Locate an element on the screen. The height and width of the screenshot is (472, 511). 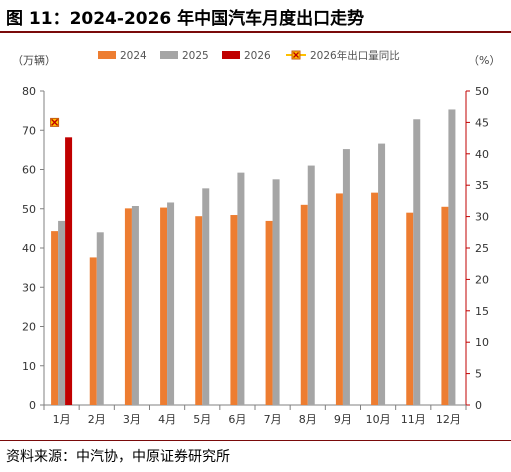
y-left-tick-label: 0 is located at coordinates (32, 405).